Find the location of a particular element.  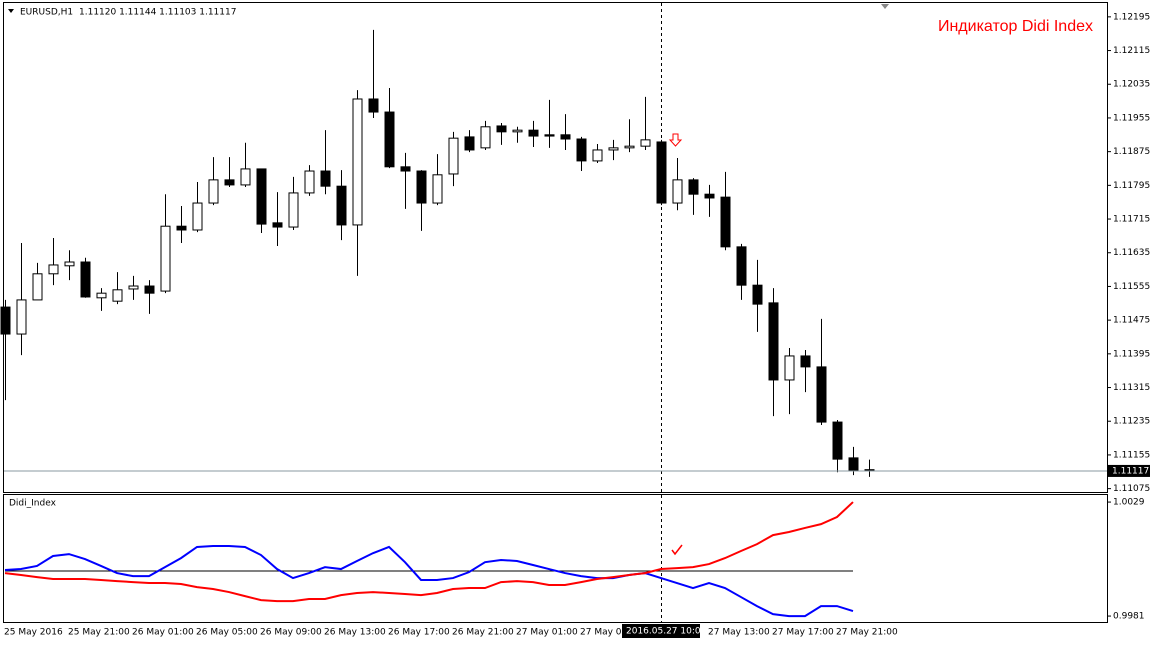

y-tick-label: 1.11635 is located at coordinates (1131, 253).